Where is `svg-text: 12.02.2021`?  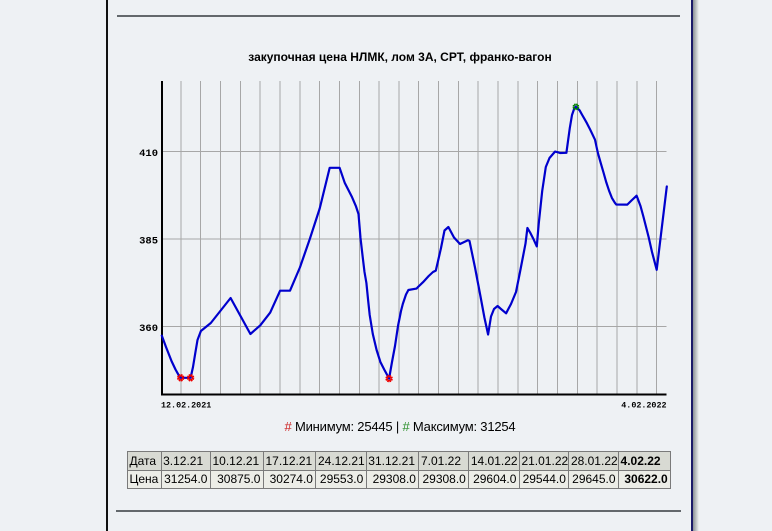 svg-text: 12.02.2021 is located at coordinates (186, 406).